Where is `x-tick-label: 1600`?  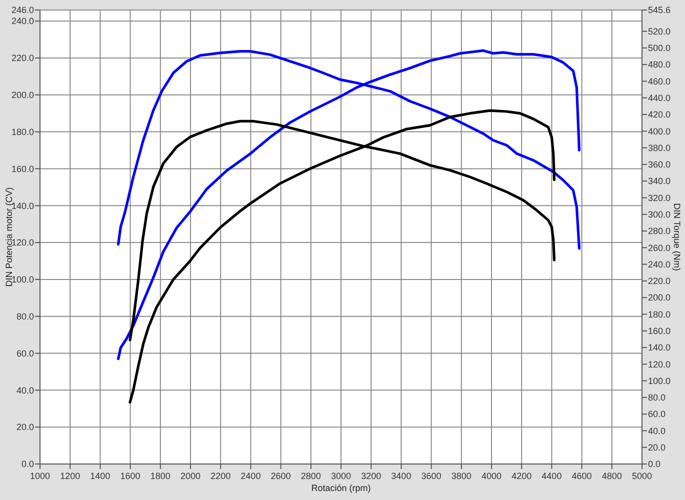 x-tick-label: 1600 is located at coordinates (130, 476).